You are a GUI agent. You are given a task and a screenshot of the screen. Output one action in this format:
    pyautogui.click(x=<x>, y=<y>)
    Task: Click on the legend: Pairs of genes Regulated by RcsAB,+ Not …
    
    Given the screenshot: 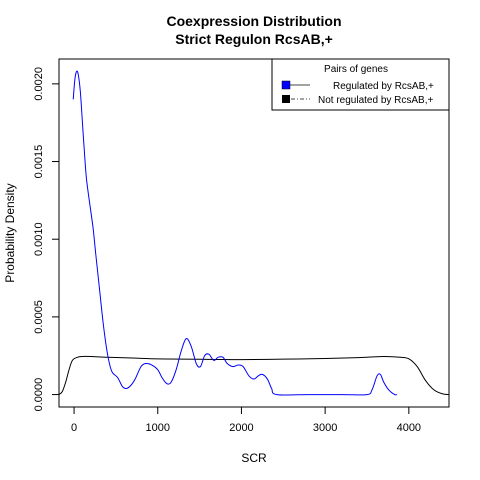 What is the action you would take?
    pyautogui.click(x=360, y=84)
    